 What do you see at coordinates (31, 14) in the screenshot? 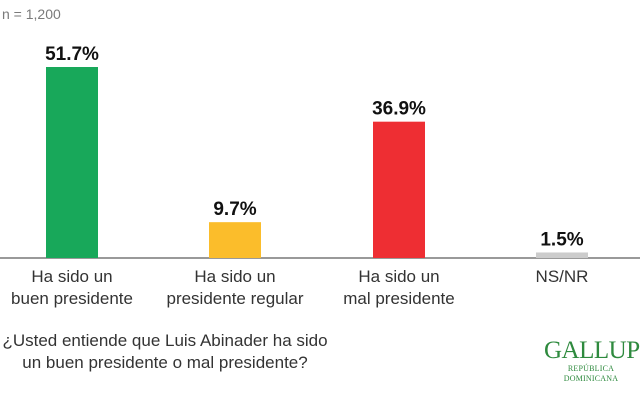
I see `sample-size-note: n = 1,200` at bounding box center [31, 14].